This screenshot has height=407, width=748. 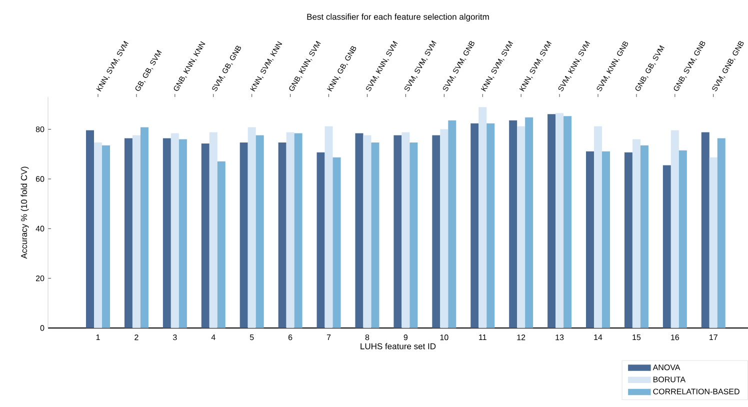 What do you see at coordinates (669, 379) in the screenshot?
I see `legend-label: BORUTA` at bounding box center [669, 379].